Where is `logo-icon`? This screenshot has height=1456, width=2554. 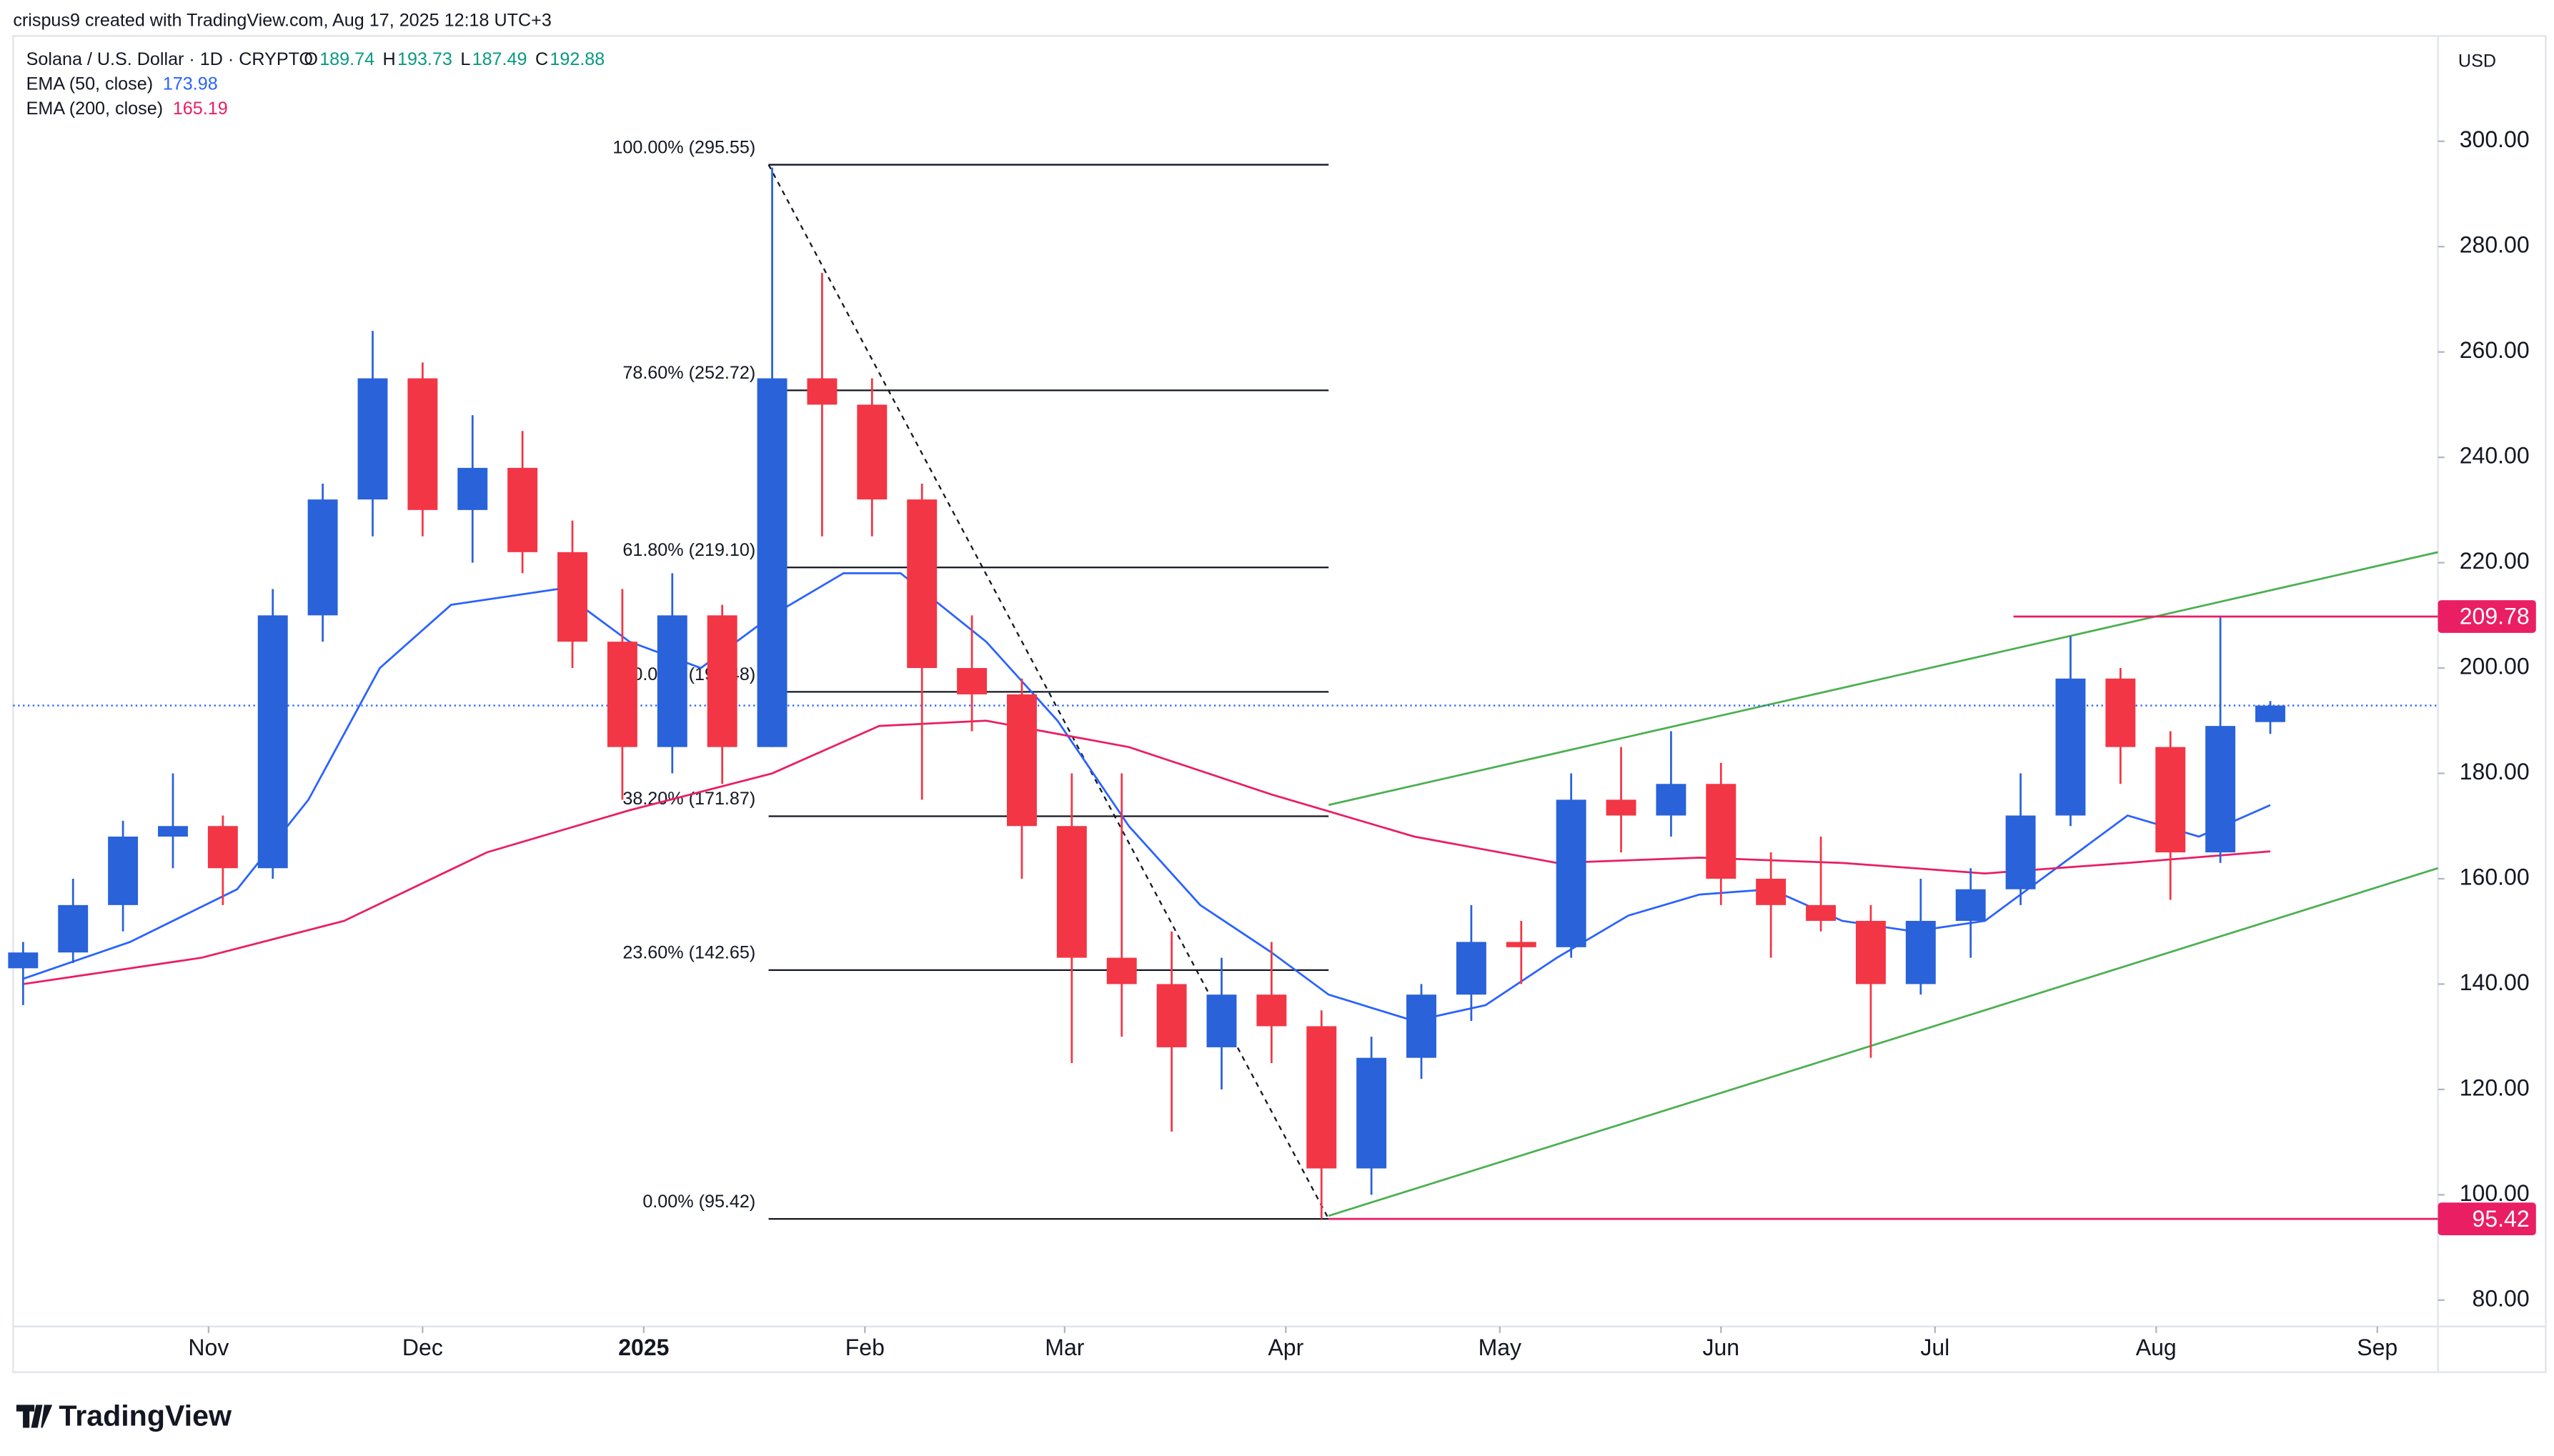 logo-icon is located at coordinates (34, 1416).